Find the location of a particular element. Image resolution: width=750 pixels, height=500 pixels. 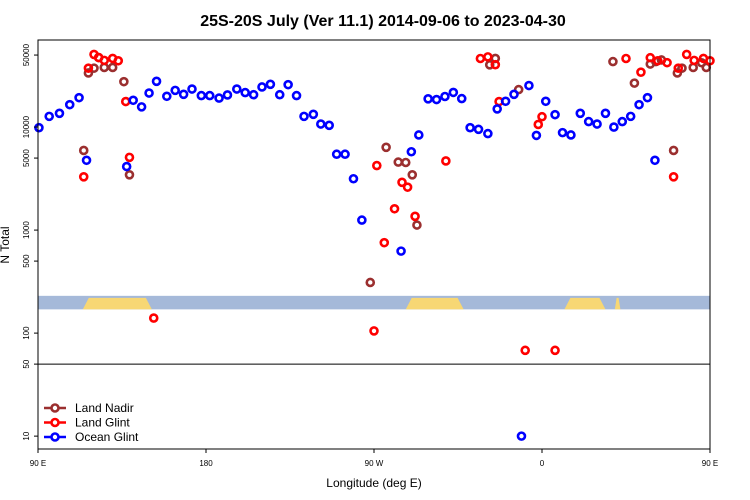

legend-label-ocean-glint: Ocean Glint is located at coordinates (107, 437).